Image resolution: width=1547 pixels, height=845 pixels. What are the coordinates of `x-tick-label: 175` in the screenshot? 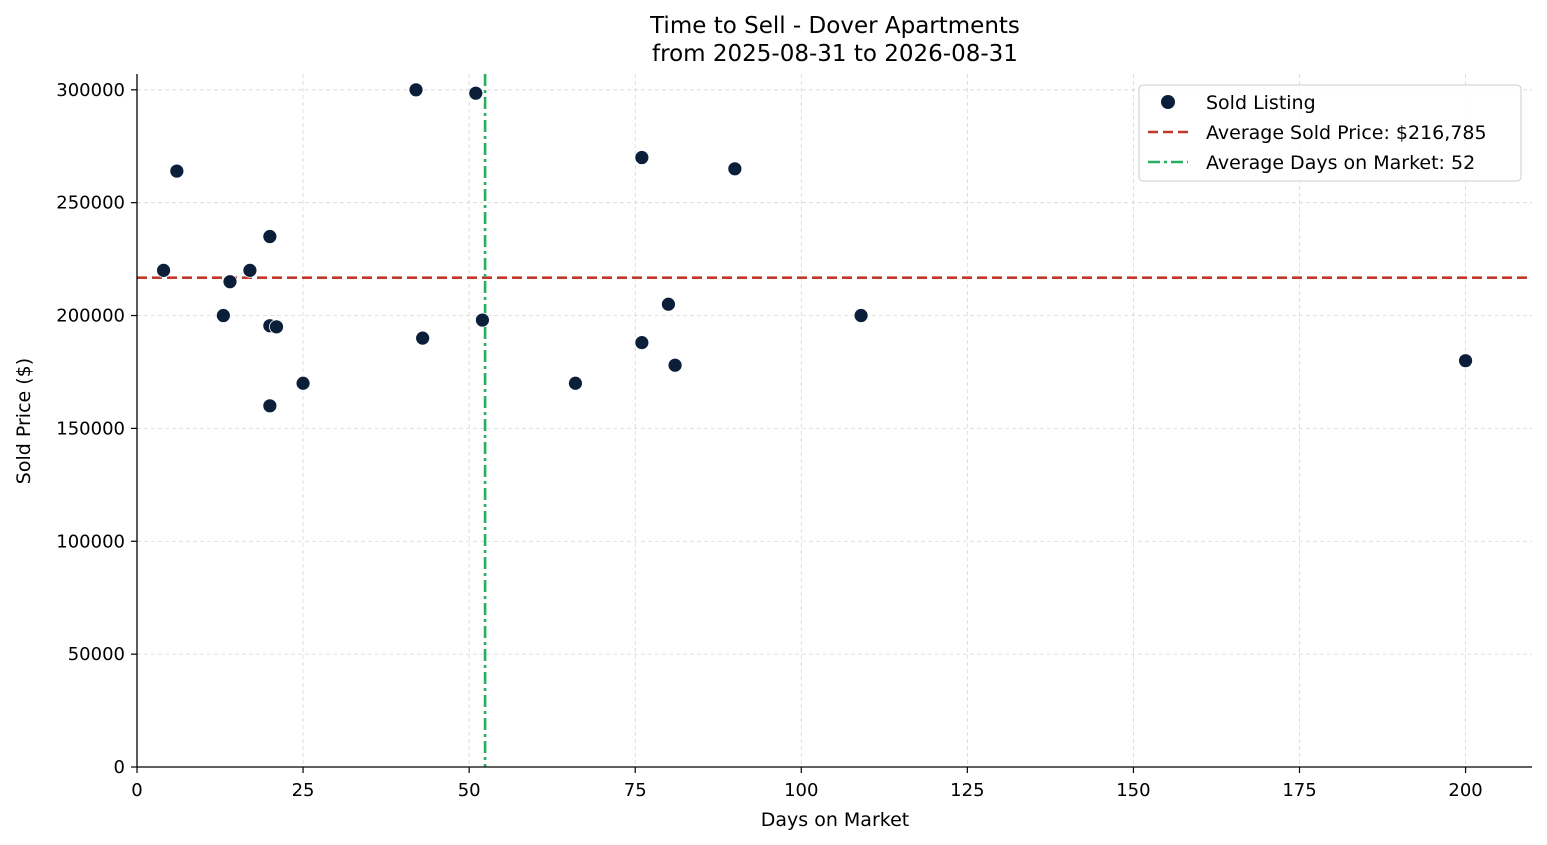 It's located at (1299, 790).